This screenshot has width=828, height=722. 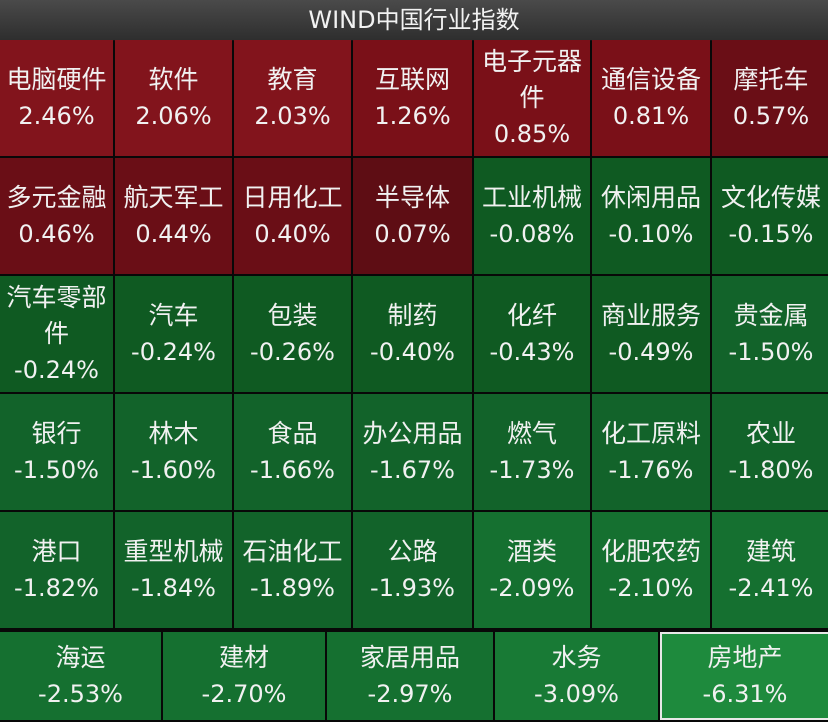 I want to click on industry-change-pct: -1.82%, so click(x=56, y=588).